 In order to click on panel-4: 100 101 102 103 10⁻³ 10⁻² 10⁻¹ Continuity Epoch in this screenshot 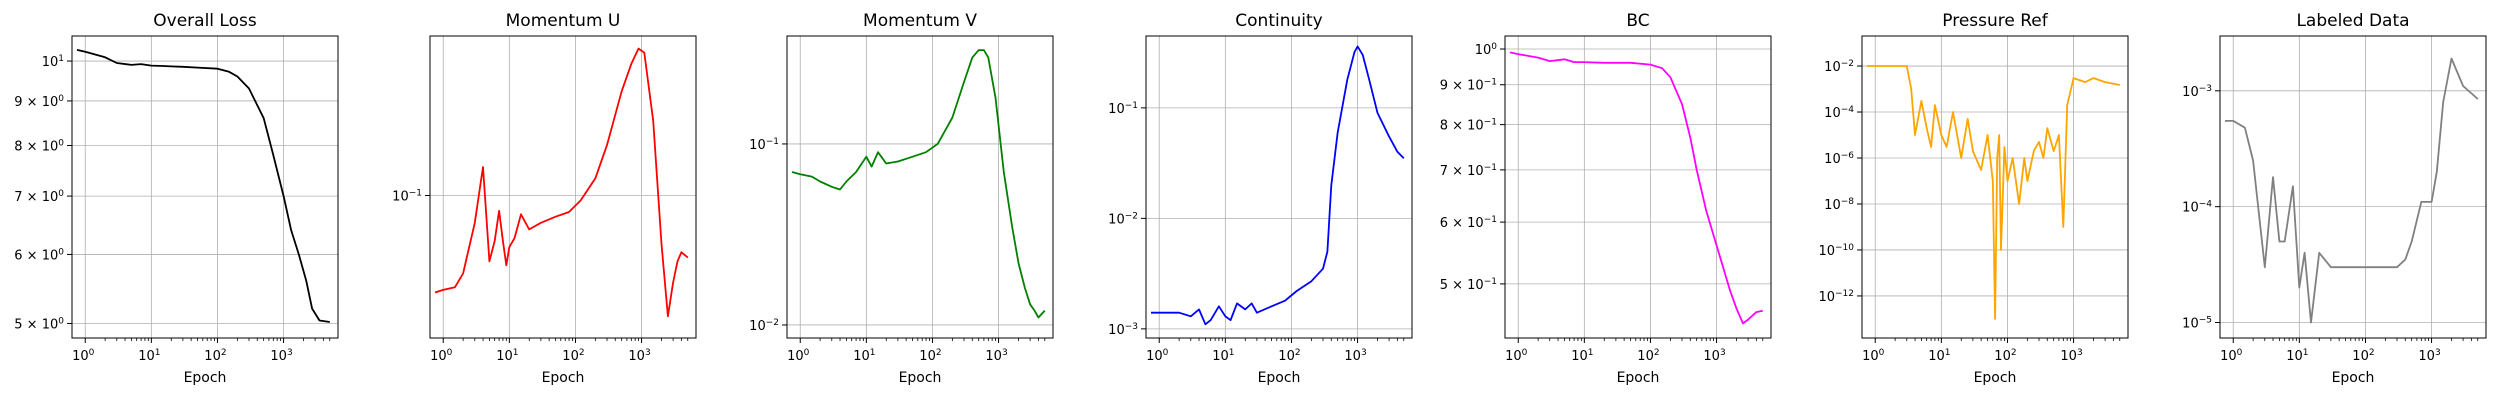, I will do `click(1260, 198)`.